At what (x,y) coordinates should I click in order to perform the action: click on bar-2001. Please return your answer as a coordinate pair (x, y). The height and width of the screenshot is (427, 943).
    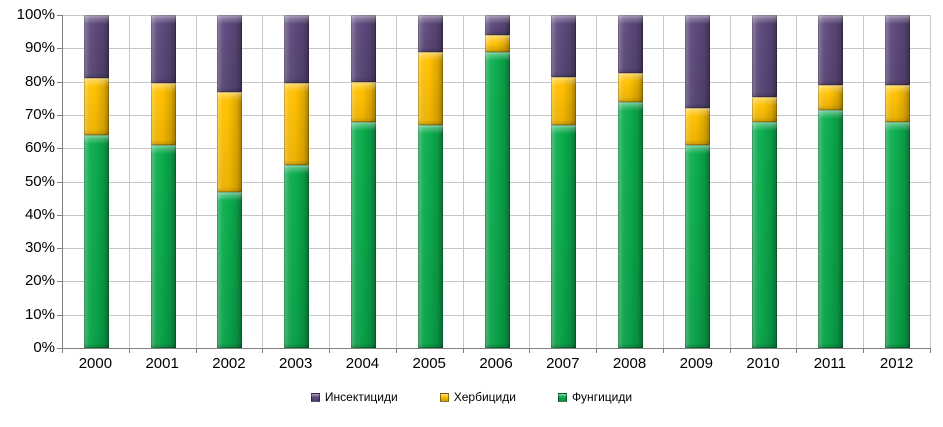
    Looking at the image, I should click on (163, 181).